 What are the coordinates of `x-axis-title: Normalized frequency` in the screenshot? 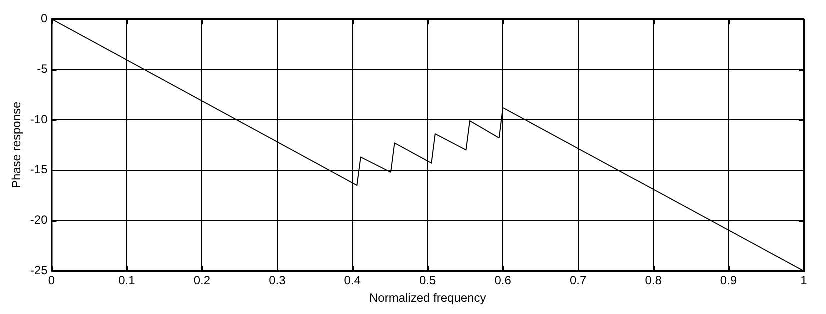 It's located at (428, 298).